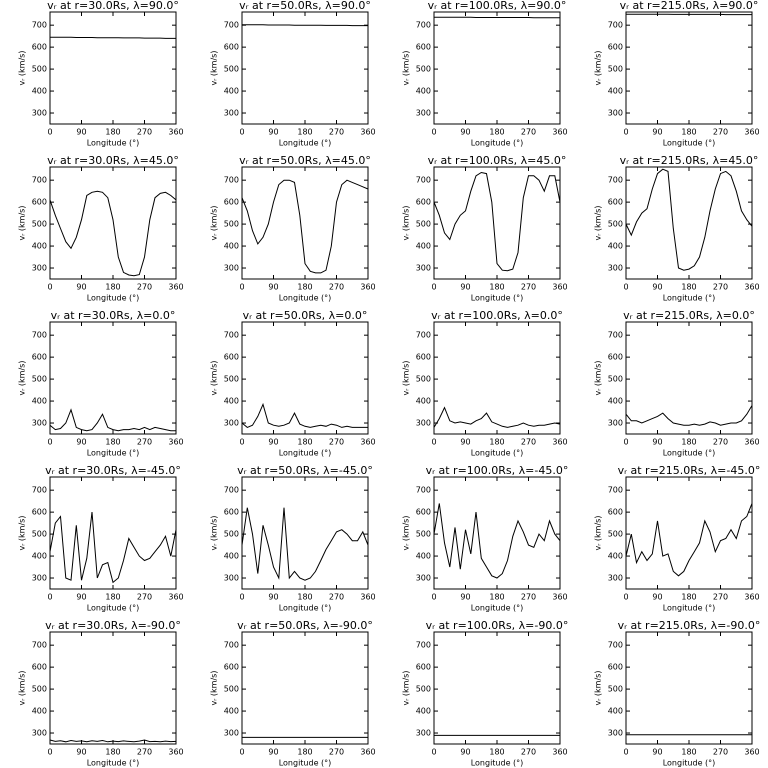 The image size is (768, 768). What do you see at coordinates (497, 470) in the screenshot?
I see `chart-title: vᵣ at r=100.0Rs, λ=-45.0°` at bounding box center [497, 470].